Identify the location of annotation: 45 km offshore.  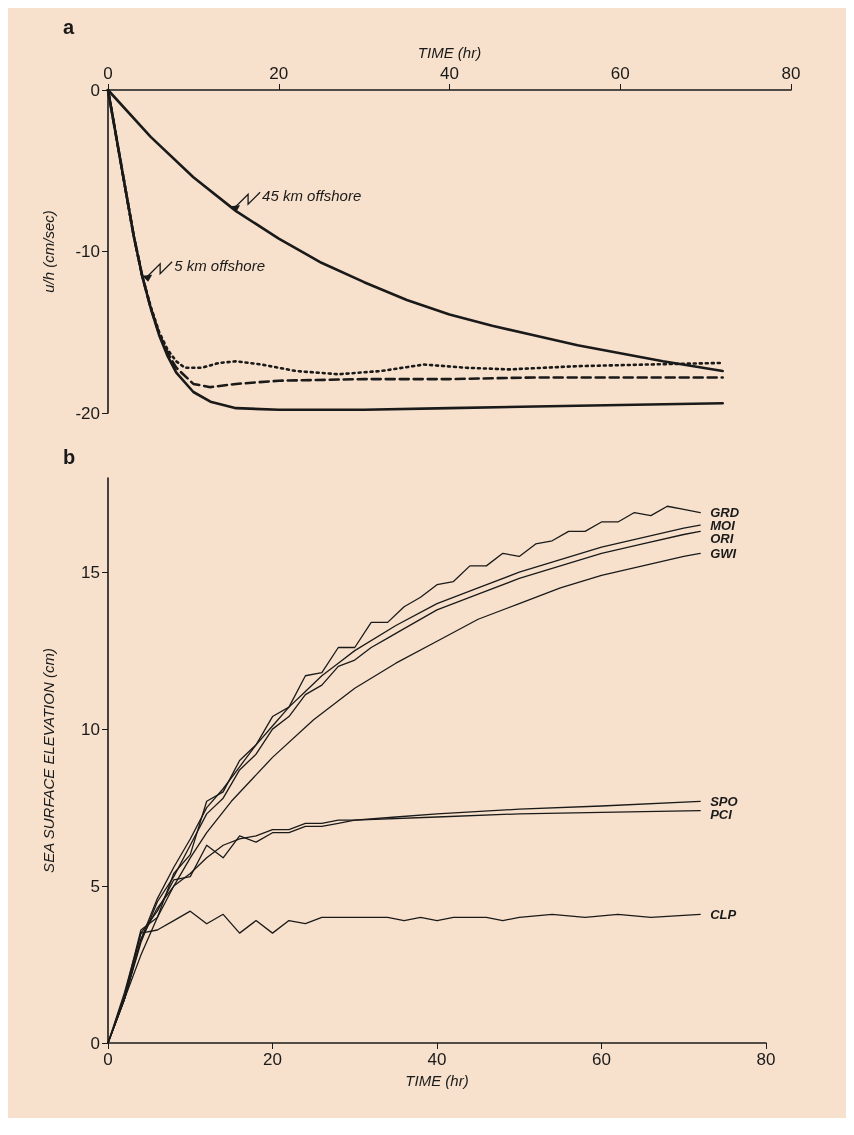
(312, 196).